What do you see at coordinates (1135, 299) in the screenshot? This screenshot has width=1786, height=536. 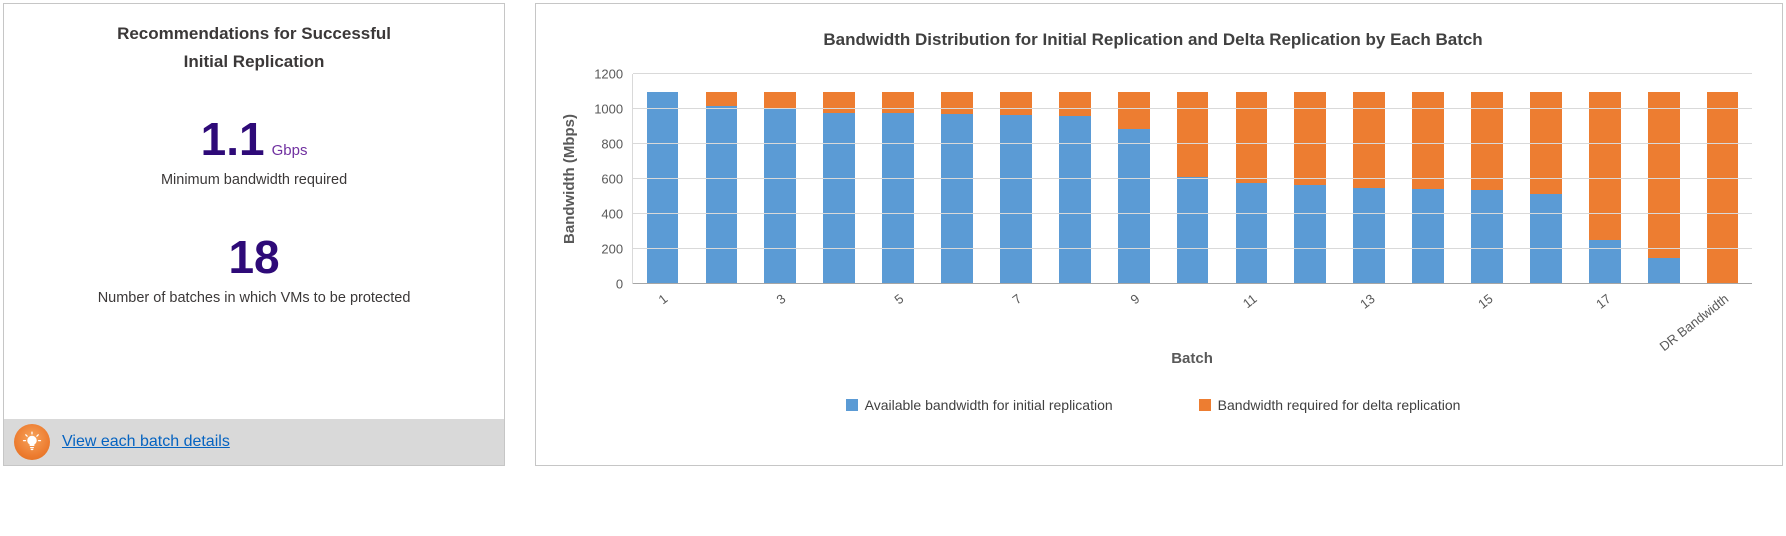 I see `x-tick-label: 9` at bounding box center [1135, 299].